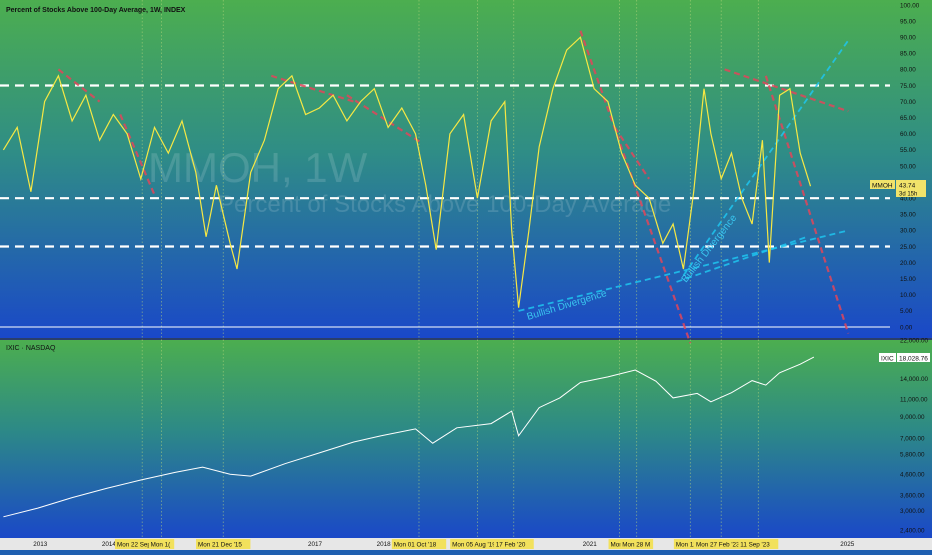 The width and height of the screenshot is (932, 555). What do you see at coordinates (109, 544) in the screenshot?
I see `year-label-1: 2014` at bounding box center [109, 544].